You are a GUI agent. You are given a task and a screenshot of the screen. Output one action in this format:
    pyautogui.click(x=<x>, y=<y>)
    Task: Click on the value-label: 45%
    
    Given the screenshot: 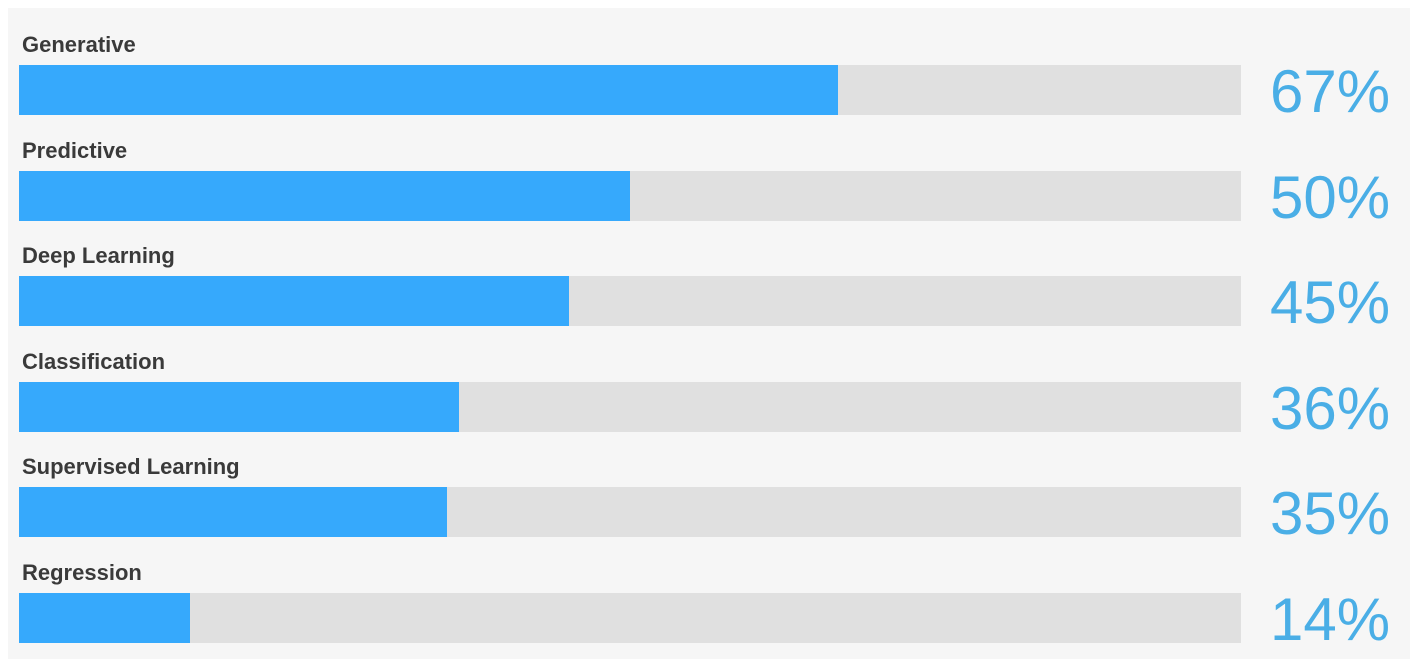 What is the action you would take?
    pyautogui.click(x=1330, y=302)
    